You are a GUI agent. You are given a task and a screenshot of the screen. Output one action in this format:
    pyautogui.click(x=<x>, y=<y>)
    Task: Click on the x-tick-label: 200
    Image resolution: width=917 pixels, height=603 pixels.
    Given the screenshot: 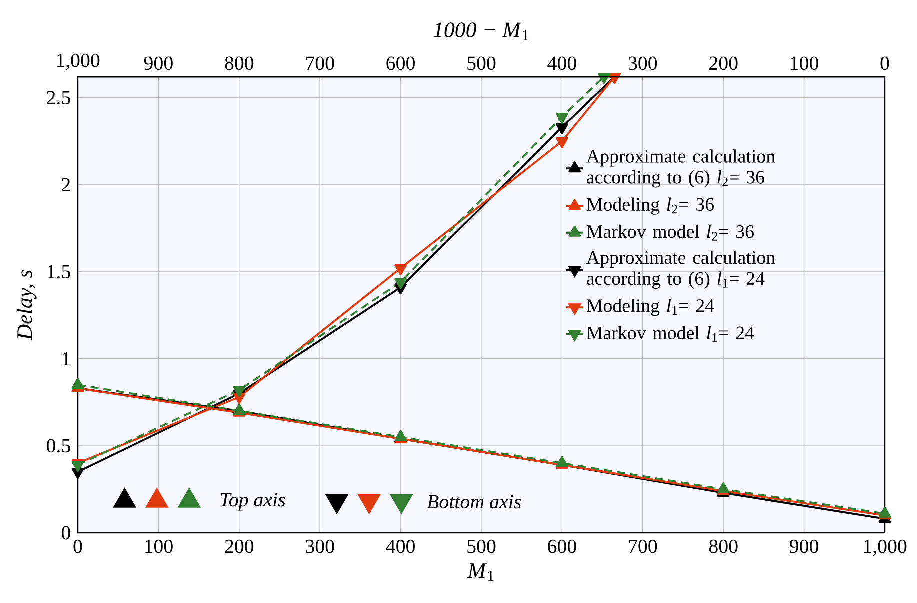 What is the action you would take?
    pyautogui.click(x=239, y=547)
    